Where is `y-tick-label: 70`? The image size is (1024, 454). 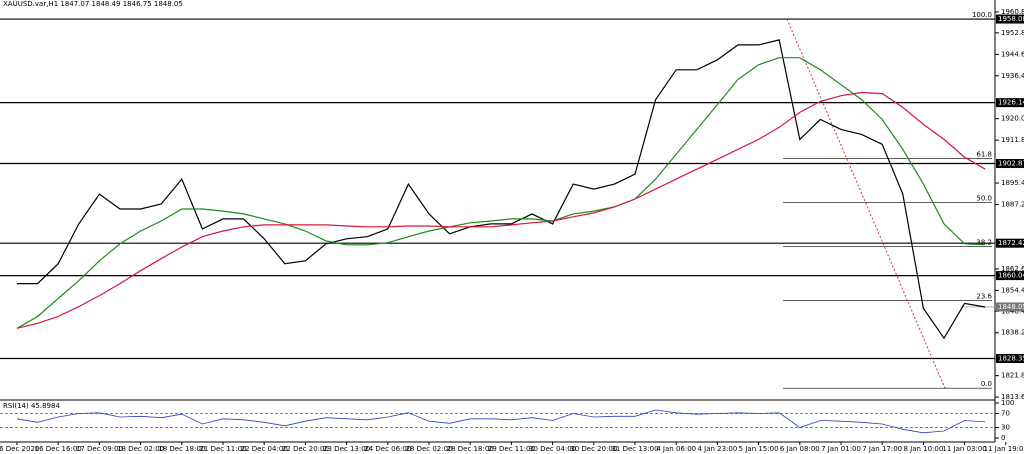 y-tick-label: 70 is located at coordinates (1005, 414).